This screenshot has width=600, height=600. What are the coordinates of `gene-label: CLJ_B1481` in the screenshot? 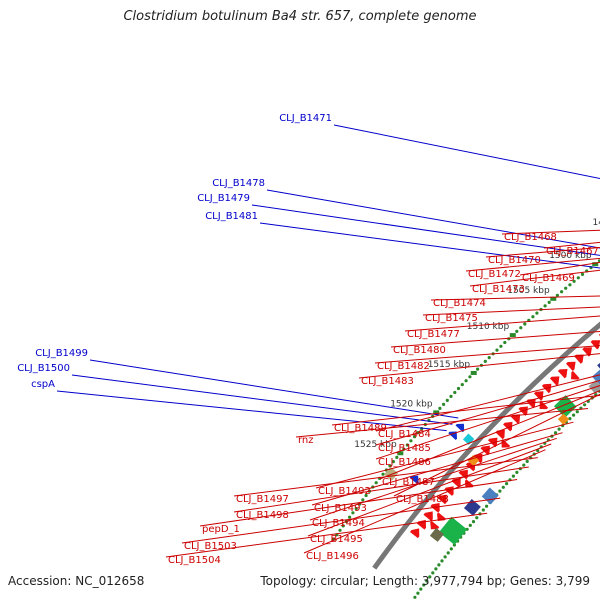 It's located at (231, 216).